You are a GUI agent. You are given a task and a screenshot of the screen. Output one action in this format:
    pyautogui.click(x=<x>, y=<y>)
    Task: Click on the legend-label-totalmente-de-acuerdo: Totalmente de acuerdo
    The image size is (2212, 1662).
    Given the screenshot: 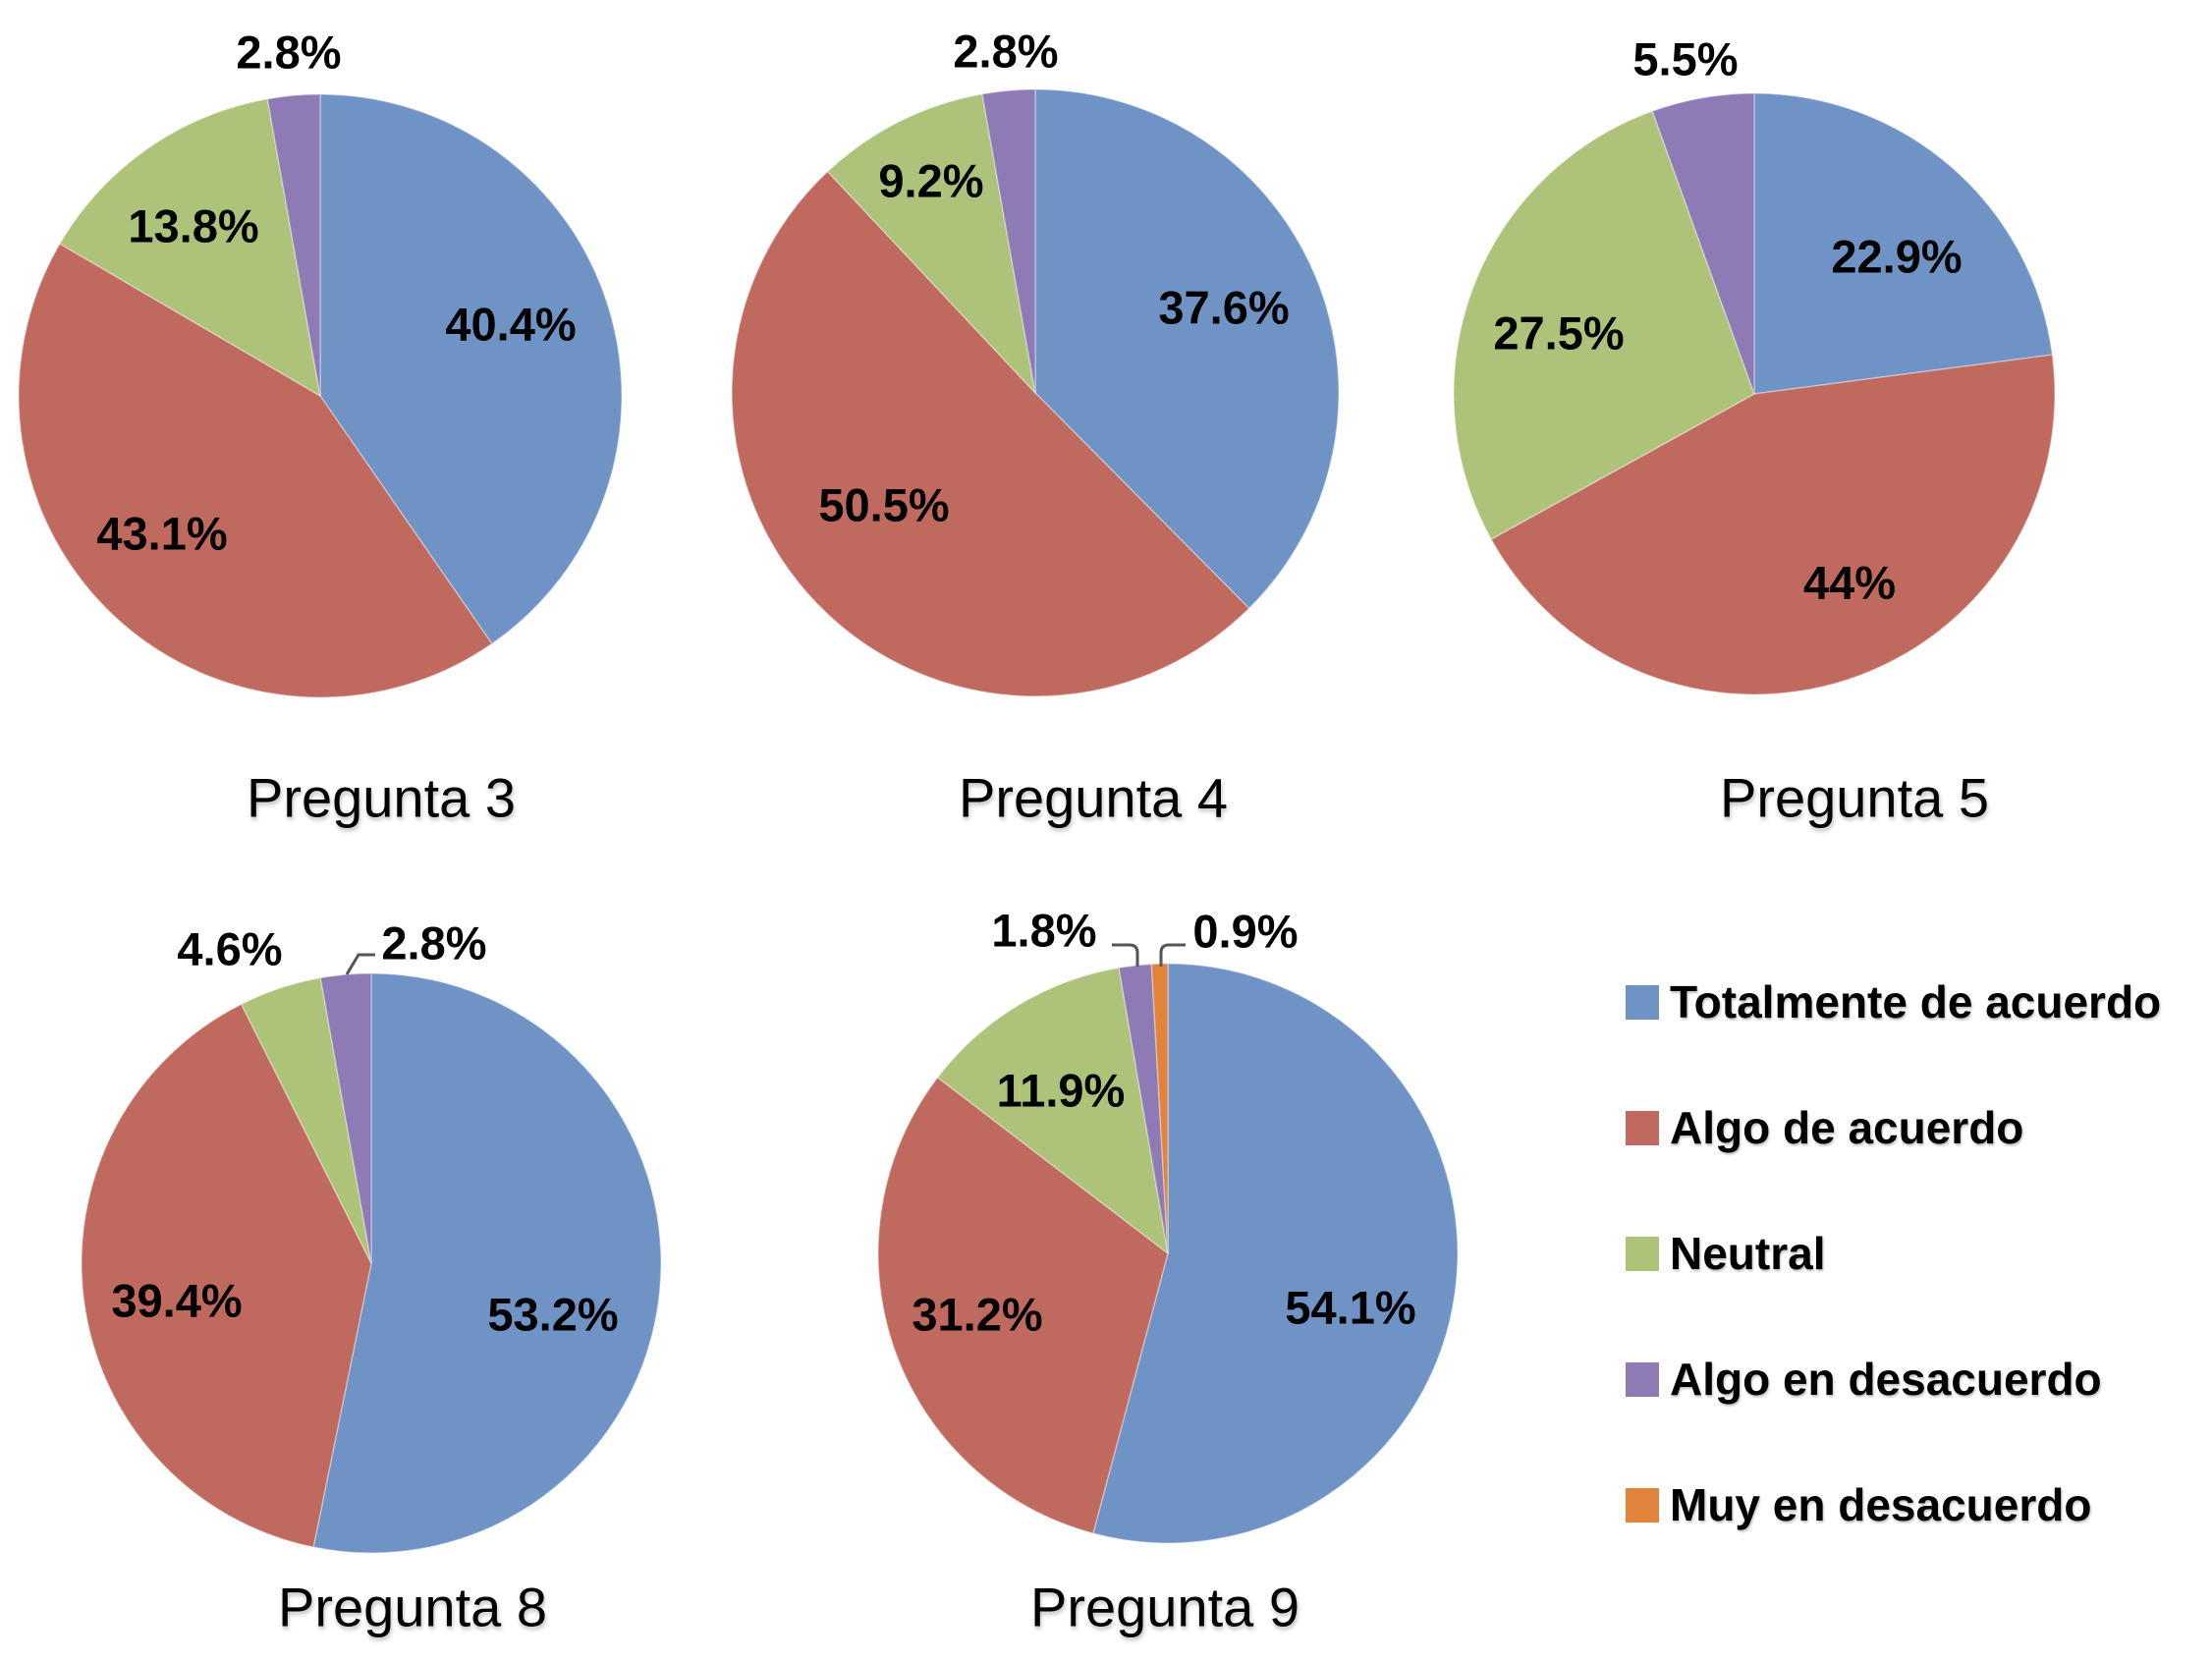 What is the action you would take?
    pyautogui.click(x=1916, y=1001)
    